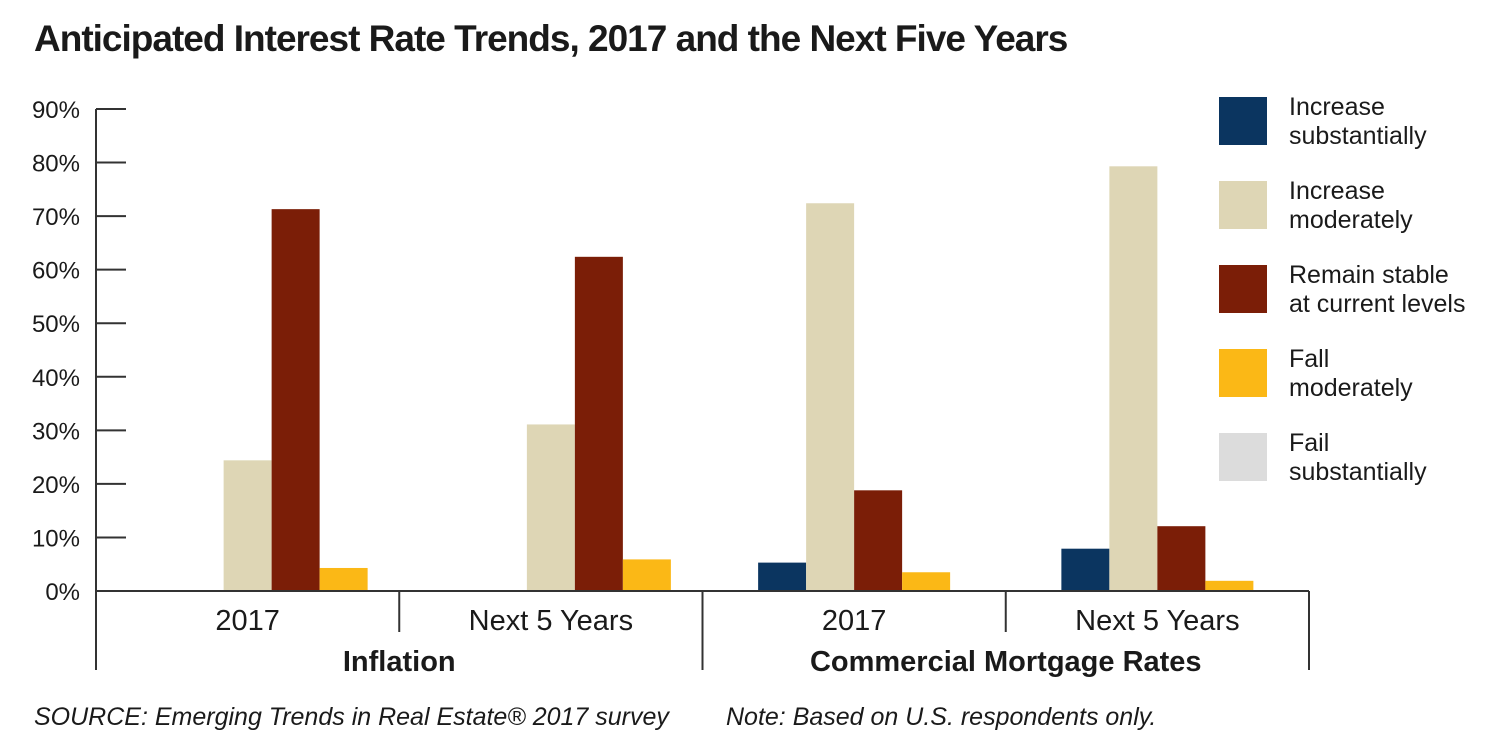 Image resolution: width=1493 pixels, height=755 pixels. What do you see at coordinates (56, 485) in the screenshot?
I see `y-tick-label: 20%` at bounding box center [56, 485].